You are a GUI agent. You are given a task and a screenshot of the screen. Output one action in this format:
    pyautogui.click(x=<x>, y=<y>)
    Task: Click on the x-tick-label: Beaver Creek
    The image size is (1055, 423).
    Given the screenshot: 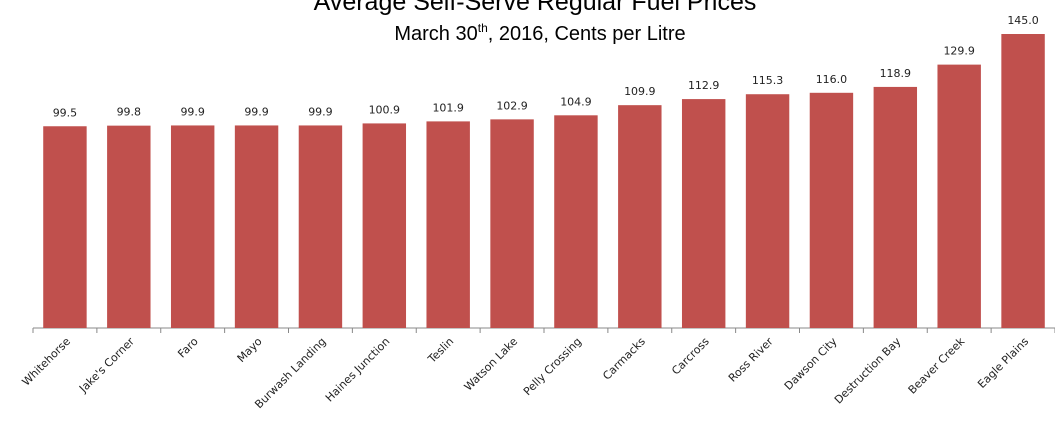 What is the action you would take?
    pyautogui.click(x=937, y=365)
    